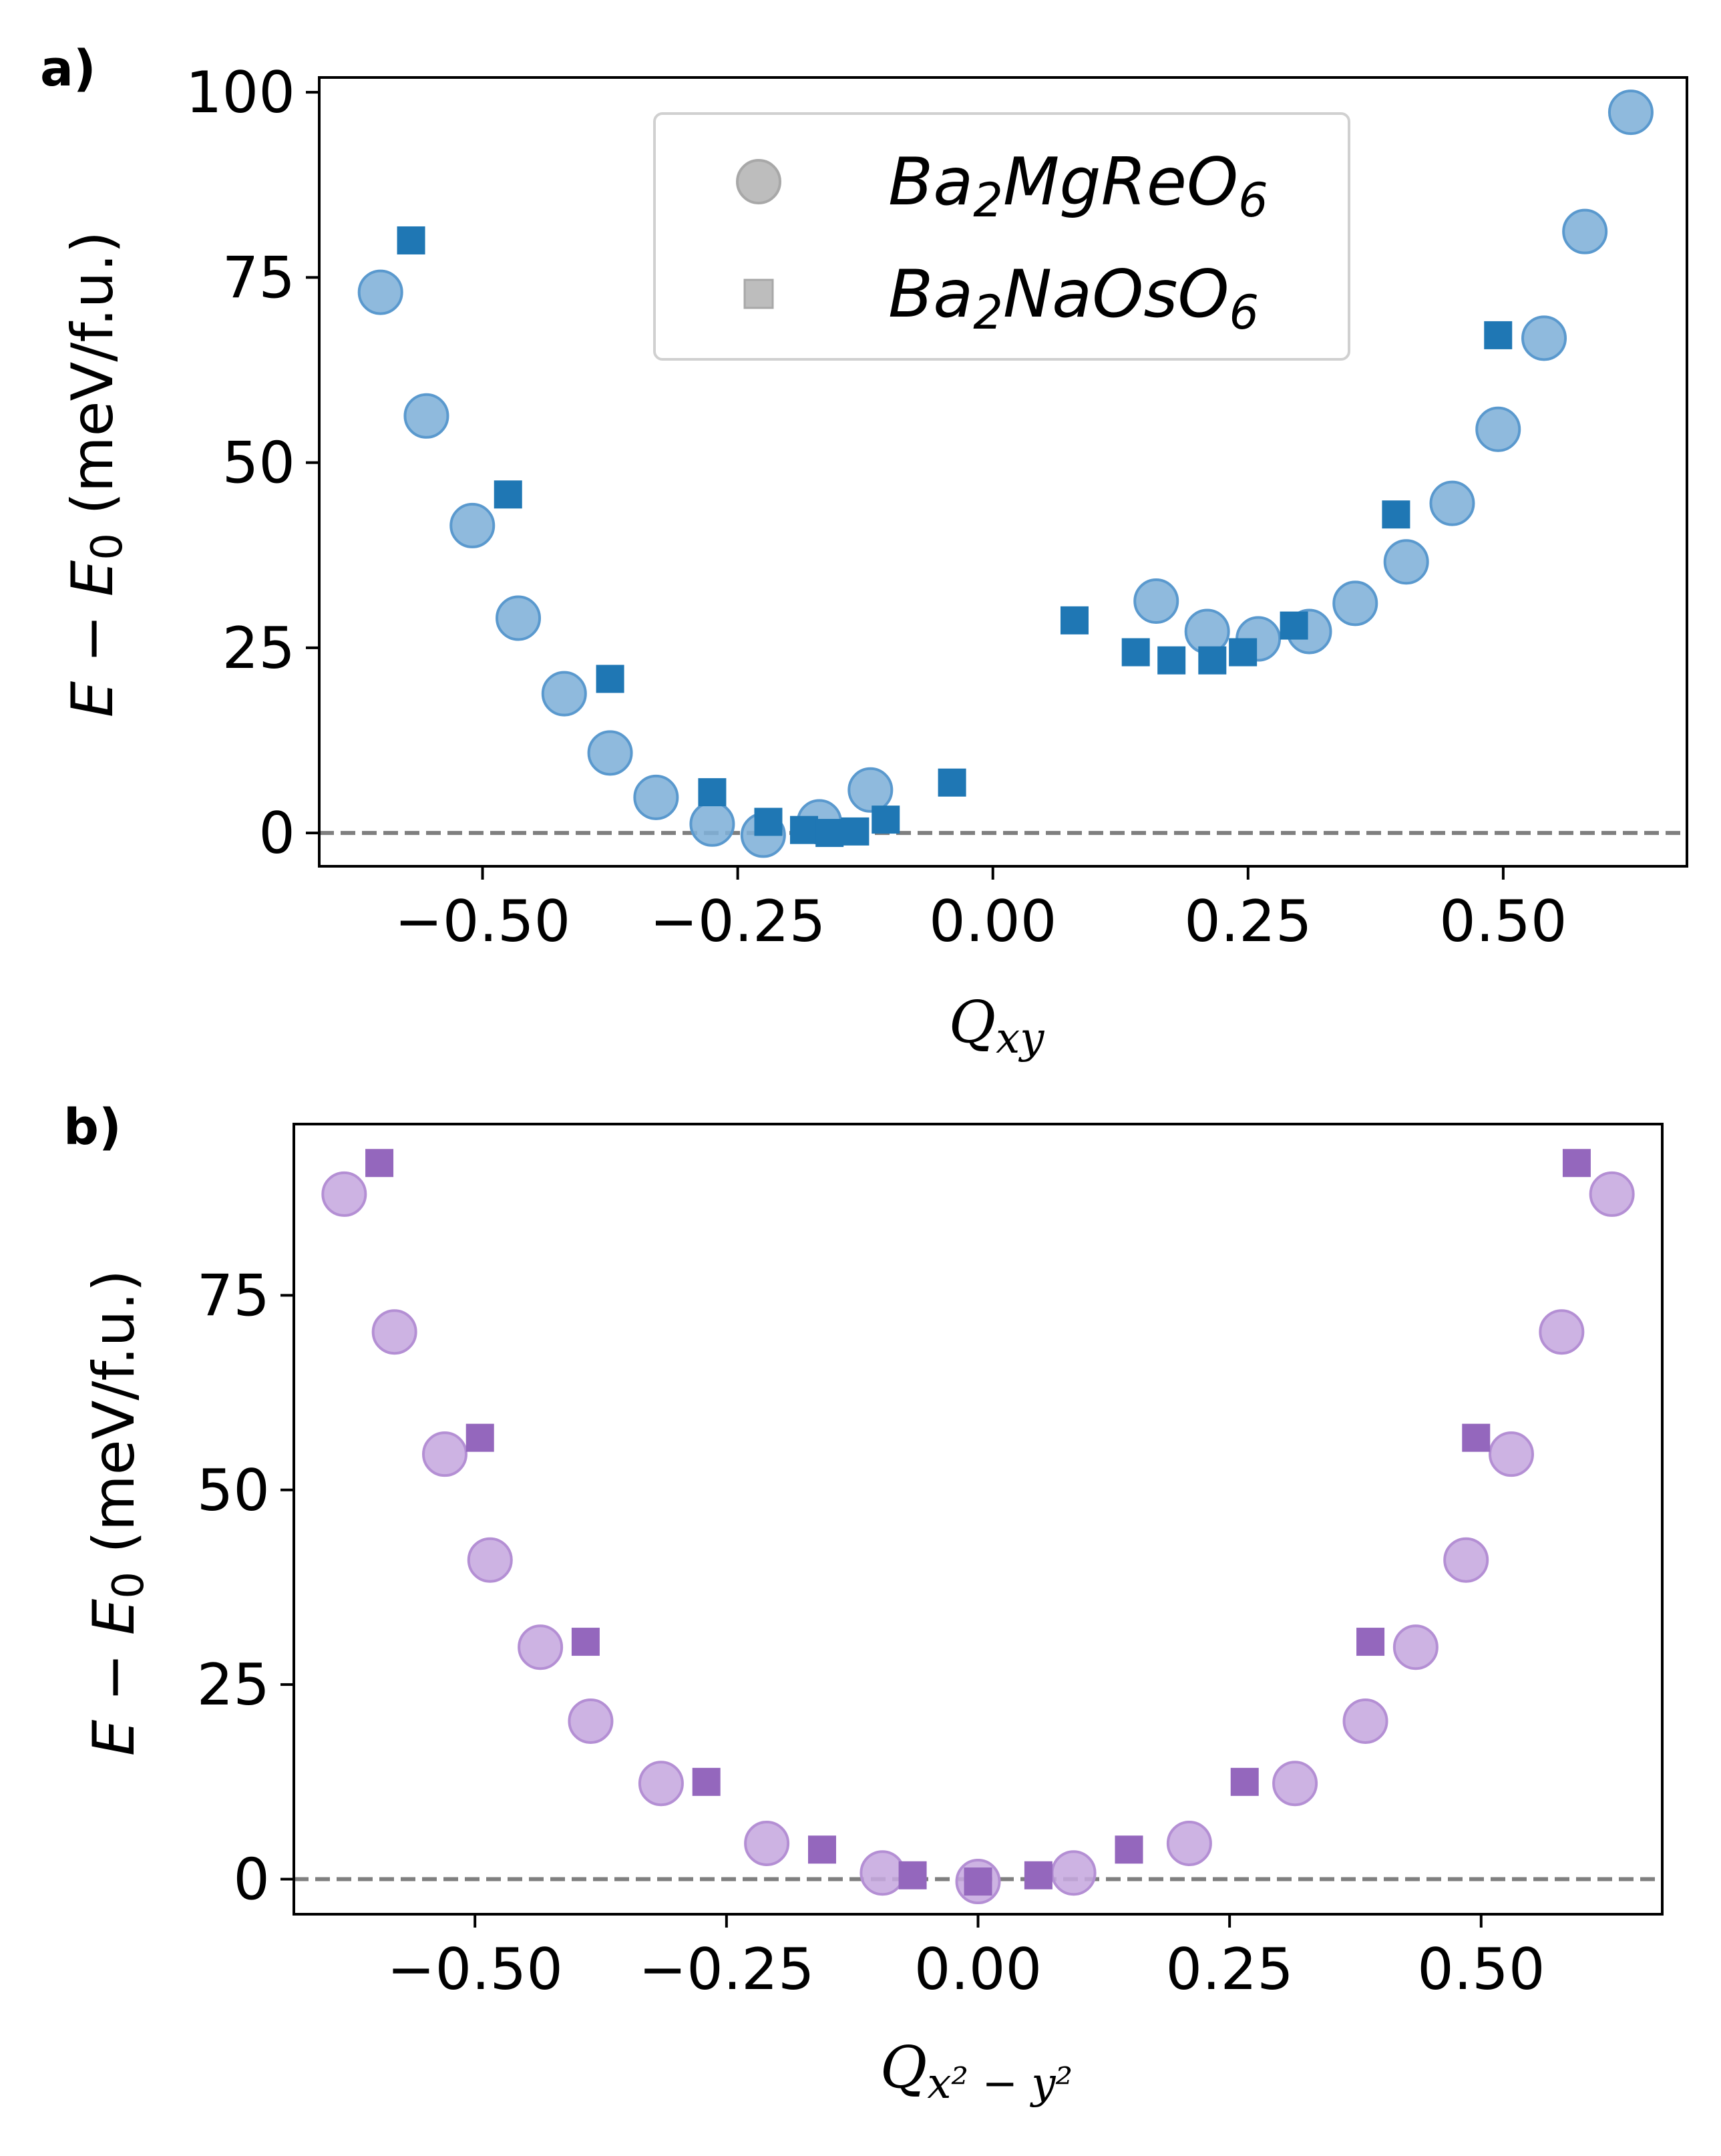 Image resolution: width=1721 pixels, height=2156 pixels. I want to click on svg-text: Qxy, so click(997, 1026).